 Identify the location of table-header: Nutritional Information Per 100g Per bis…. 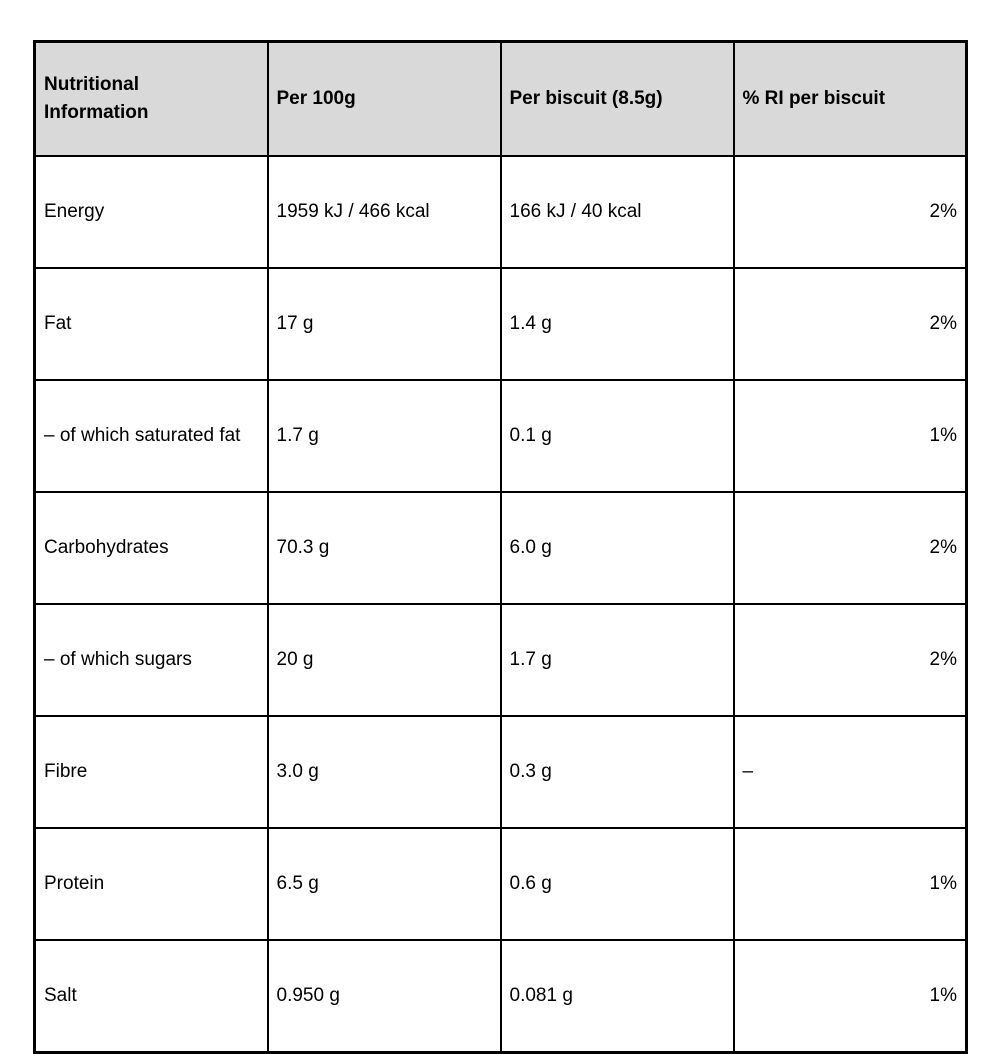
(500, 98).